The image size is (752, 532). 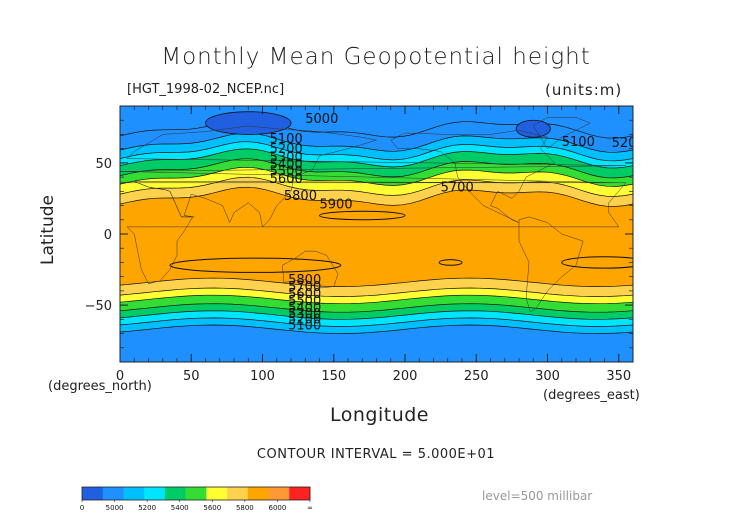 I want to click on colorbar-label: 0, so click(x=82, y=508).